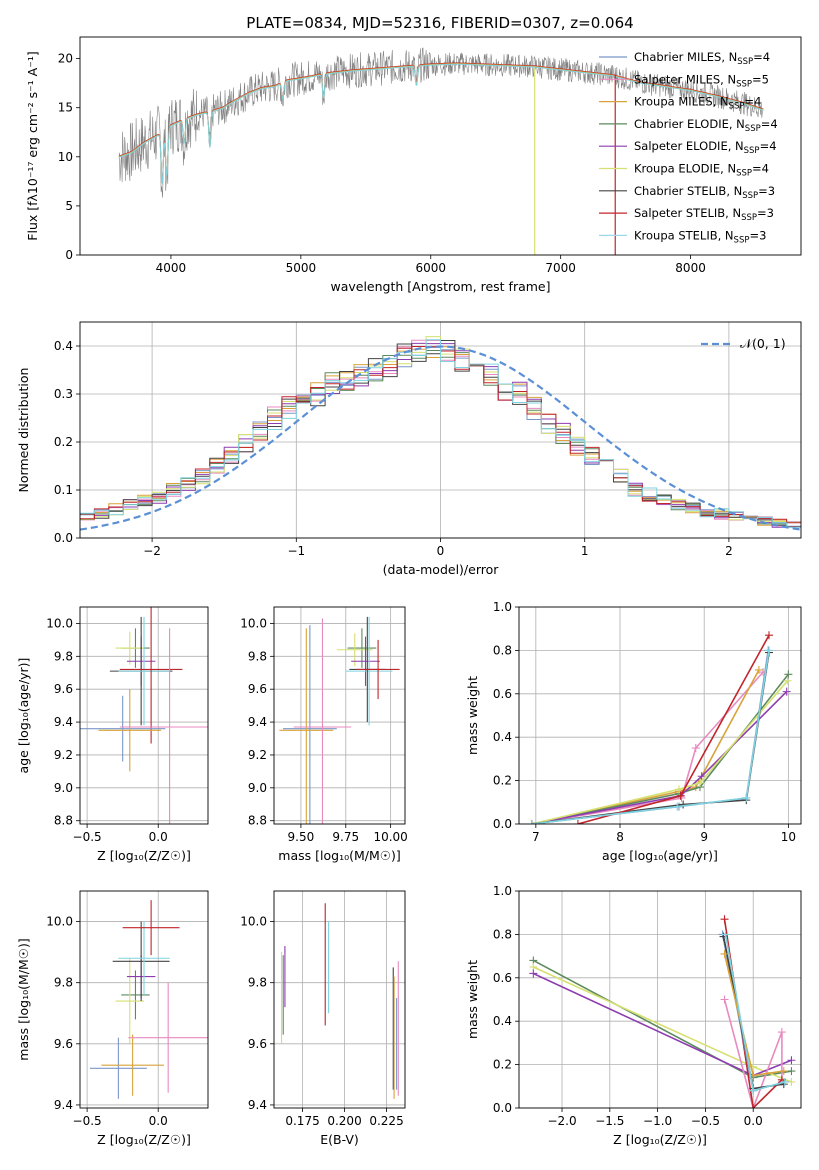 This screenshot has height=1170, width=819. What do you see at coordinates (386, 1121) in the screenshot?
I see `x-tick-label: 0.225` at bounding box center [386, 1121].